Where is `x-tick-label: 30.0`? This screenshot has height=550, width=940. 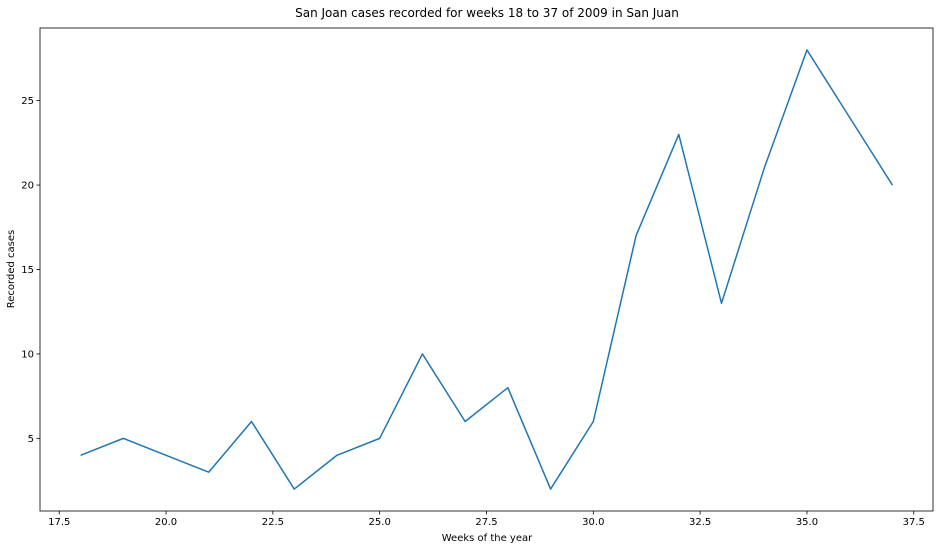 x-tick-label: 30.0 is located at coordinates (593, 522).